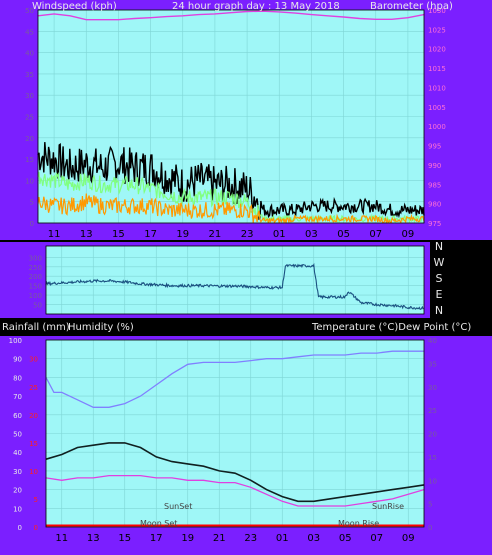  I want to click on direction-series-line, so click(234, 286).